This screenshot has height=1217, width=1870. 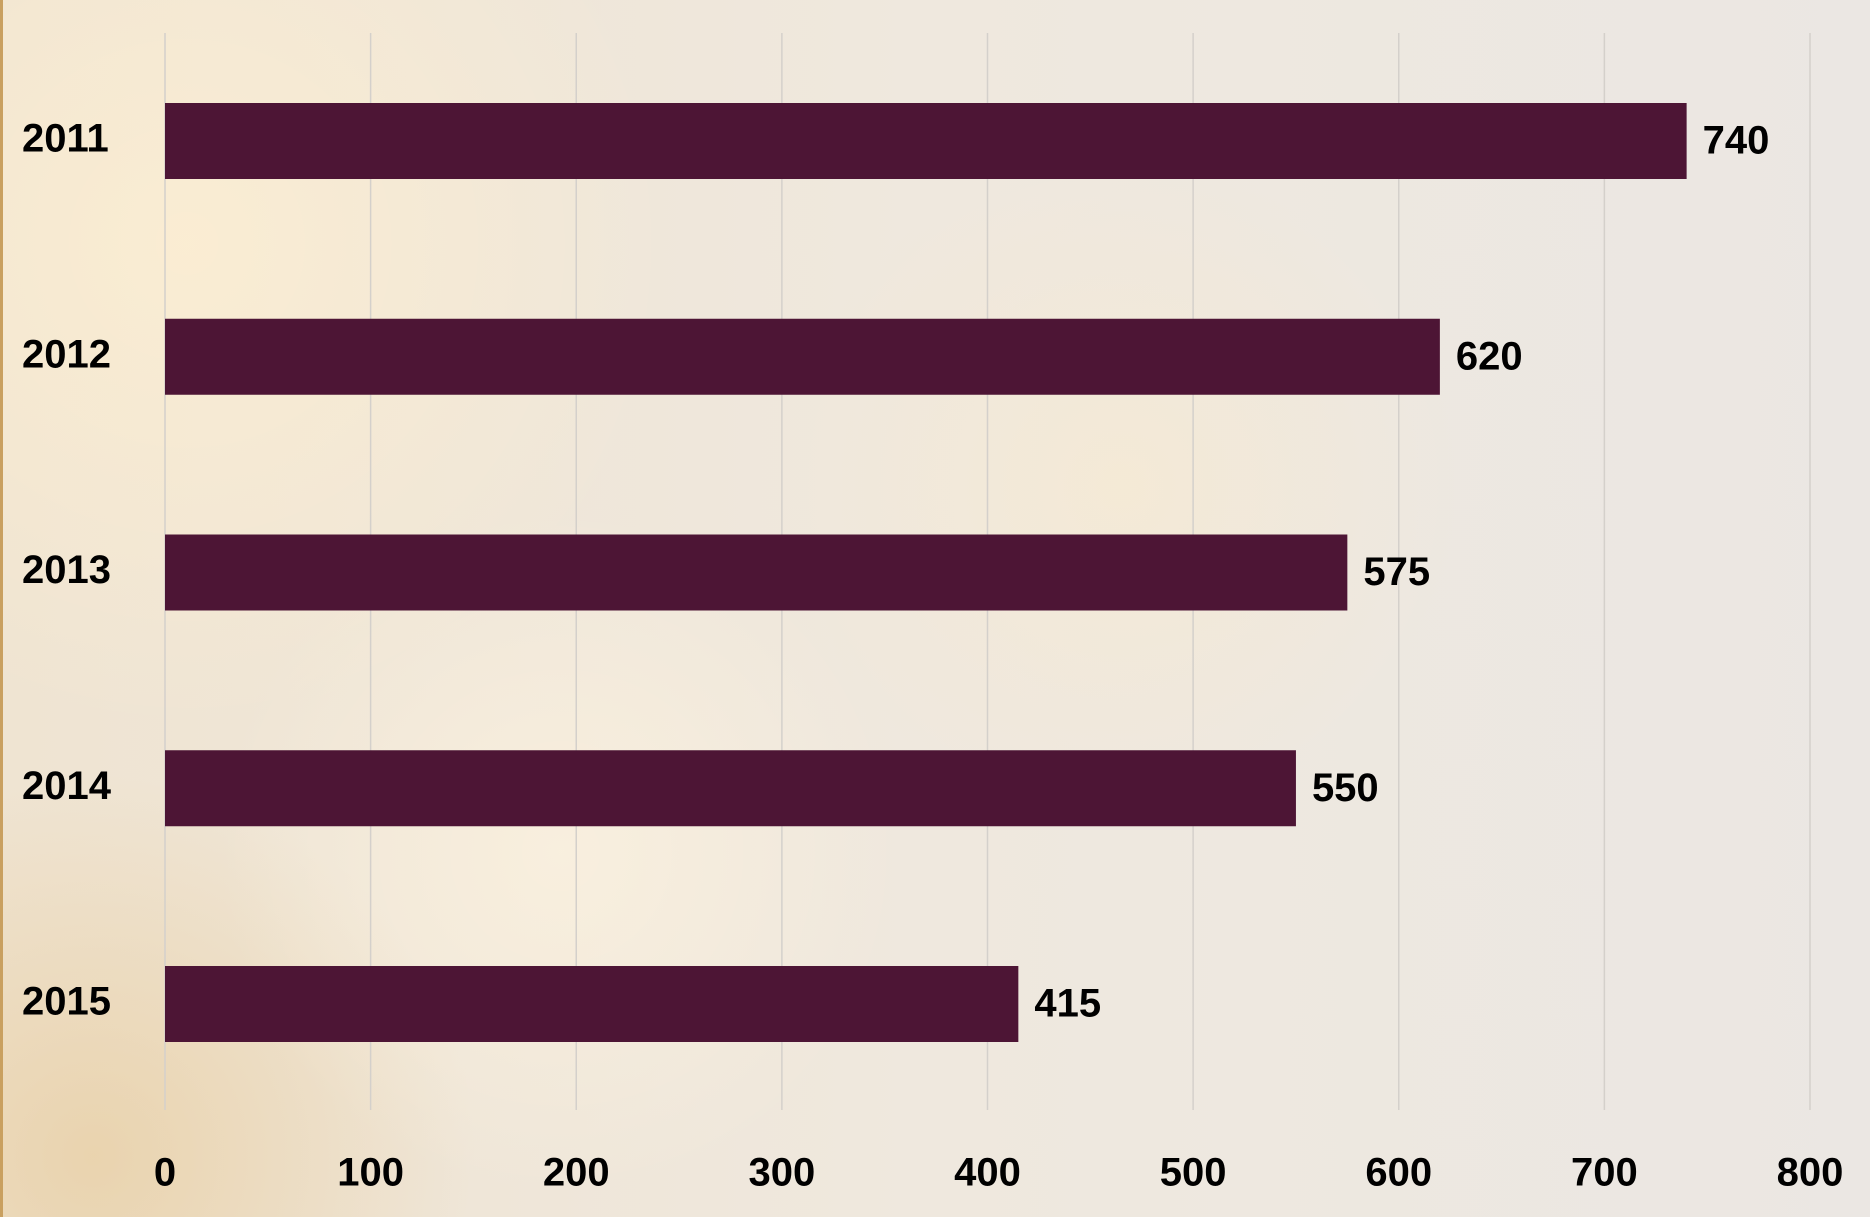 I want to click on y-tick-label: 2014, so click(x=67, y=786).